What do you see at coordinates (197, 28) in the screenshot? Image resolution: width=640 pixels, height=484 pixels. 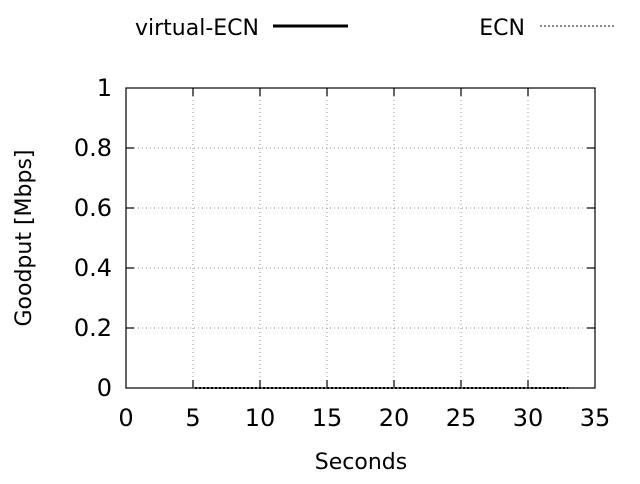 I see `legend-label-virtual-ecn: virtual-ECN` at bounding box center [197, 28].